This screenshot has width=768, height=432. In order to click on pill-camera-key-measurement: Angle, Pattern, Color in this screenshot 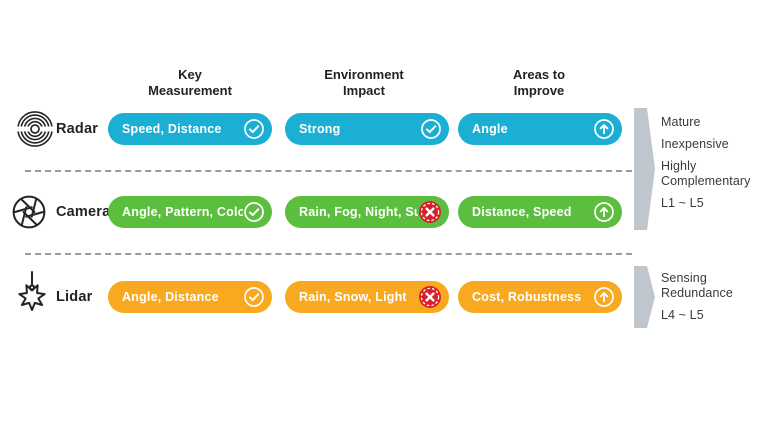, I will do `click(190, 212)`.